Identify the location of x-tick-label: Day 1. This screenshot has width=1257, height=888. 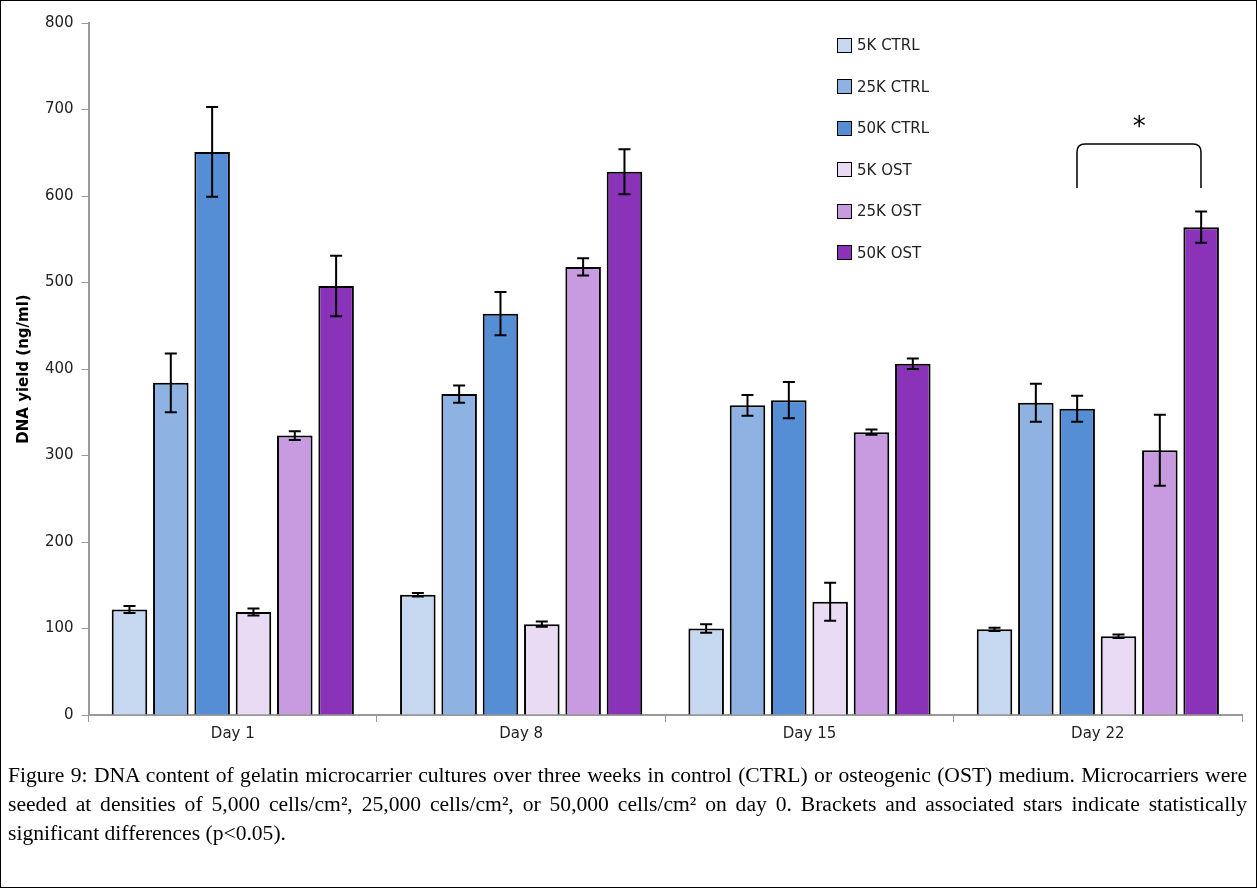
(232, 732).